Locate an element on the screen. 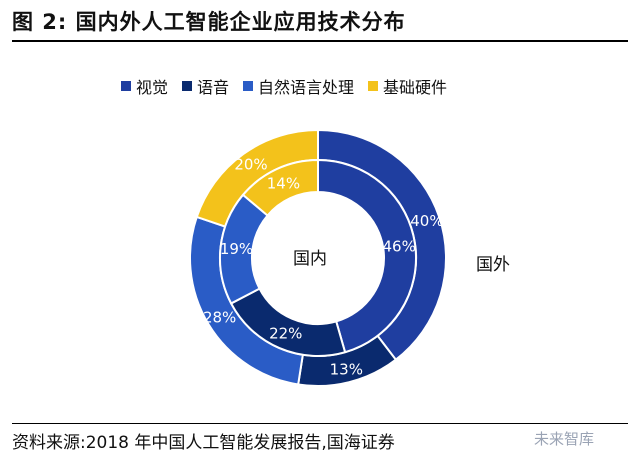 The image size is (640, 464). title-rule is located at coordinates (320, 41).